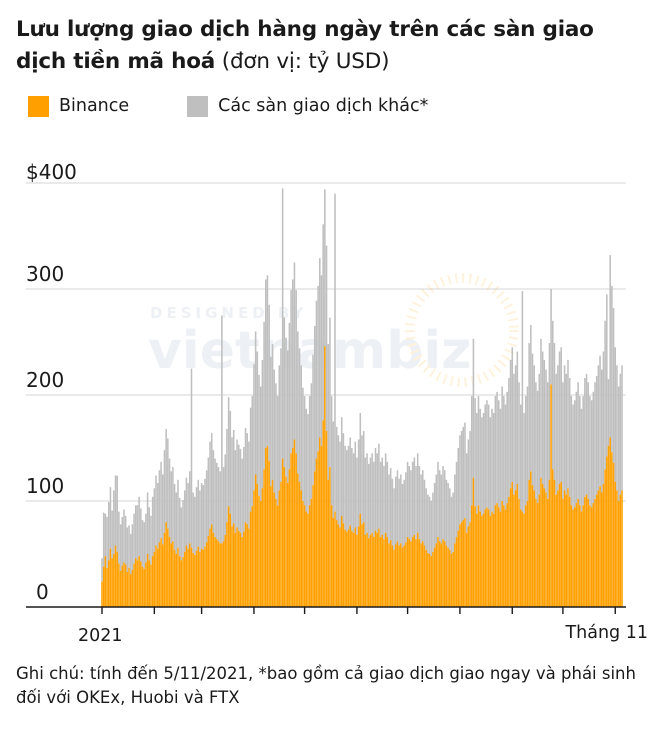 The width and height of the screenshot is (654, 730). What do you see at coordinates (51, 382) in the screenshot?
I see `y-tick-labels: $400 300 200 100 0` at bounding box center [51, 382].